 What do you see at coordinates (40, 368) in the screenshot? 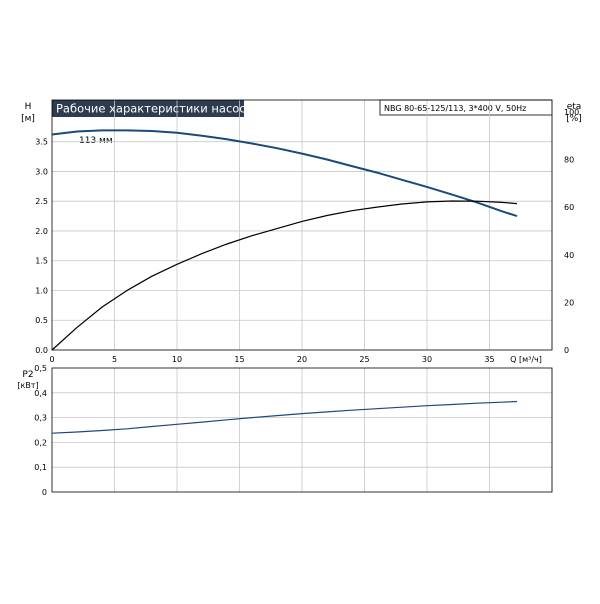
I see `p2-tick-label: 0,5` at bounding box center [40, 368].